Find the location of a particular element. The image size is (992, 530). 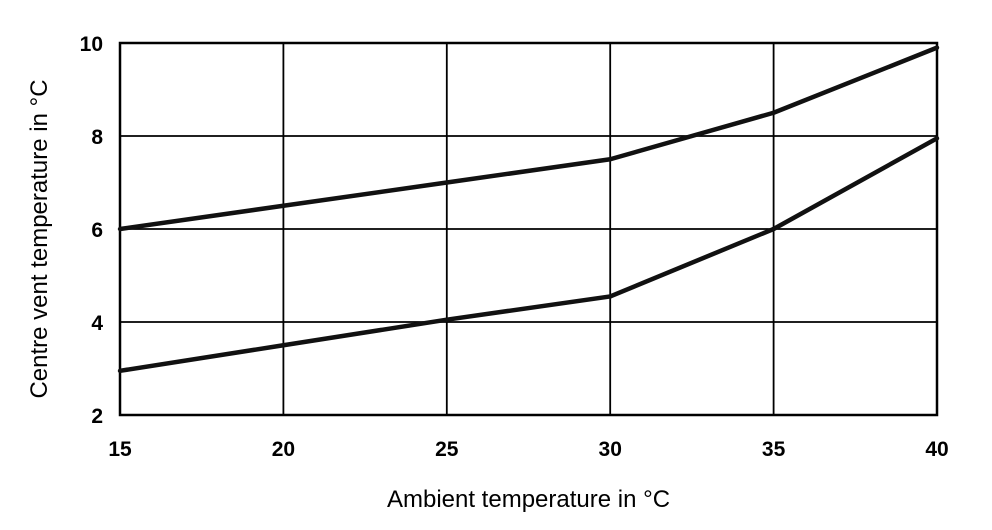

x-tick-labels: 15 20 25 30 35 40 is located at coordinates (528, 449).